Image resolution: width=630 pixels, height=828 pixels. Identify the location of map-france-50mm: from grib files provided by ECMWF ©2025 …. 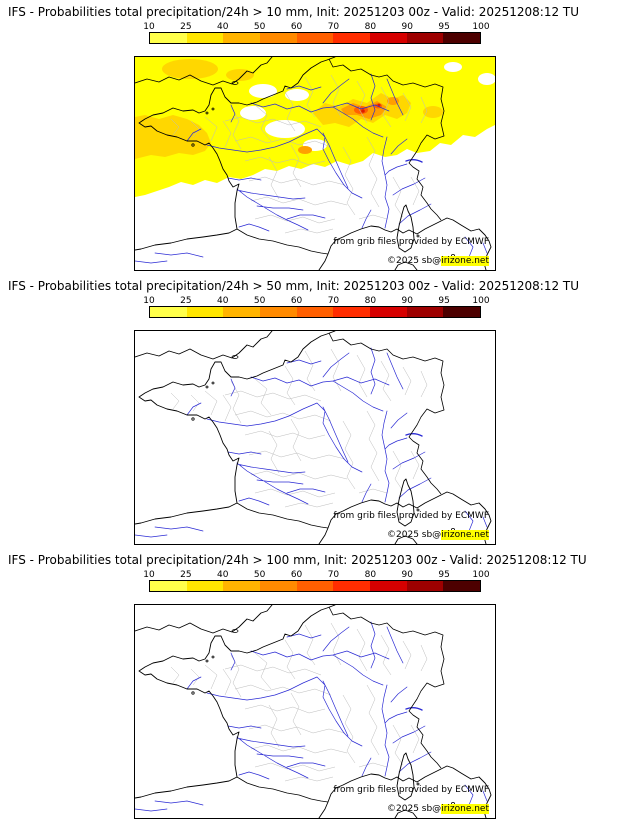
(315, 437).